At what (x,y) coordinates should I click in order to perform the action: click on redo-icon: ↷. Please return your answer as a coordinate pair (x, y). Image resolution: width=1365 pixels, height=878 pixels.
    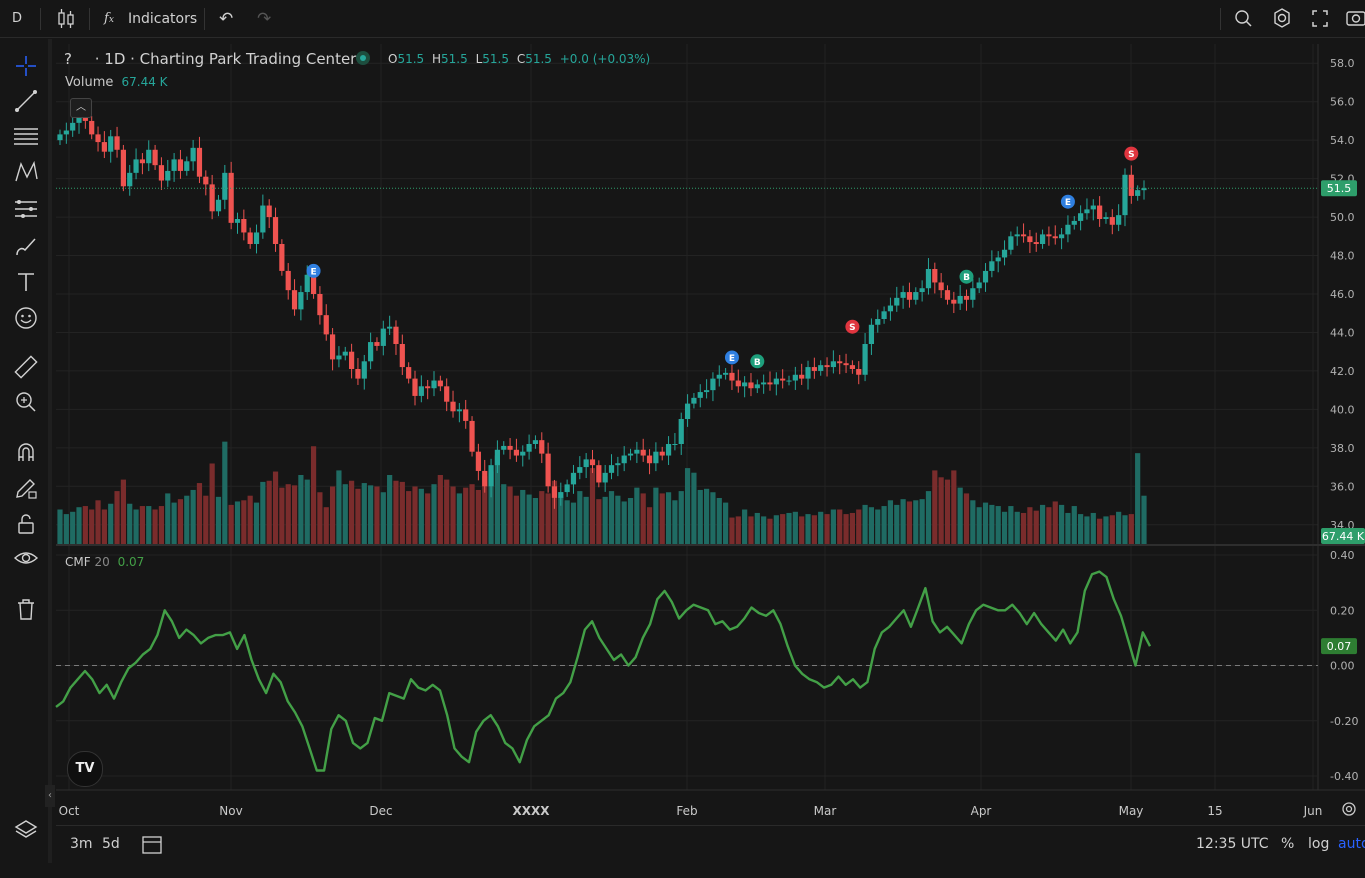
    Looking at the image, I should click on (264, 19).